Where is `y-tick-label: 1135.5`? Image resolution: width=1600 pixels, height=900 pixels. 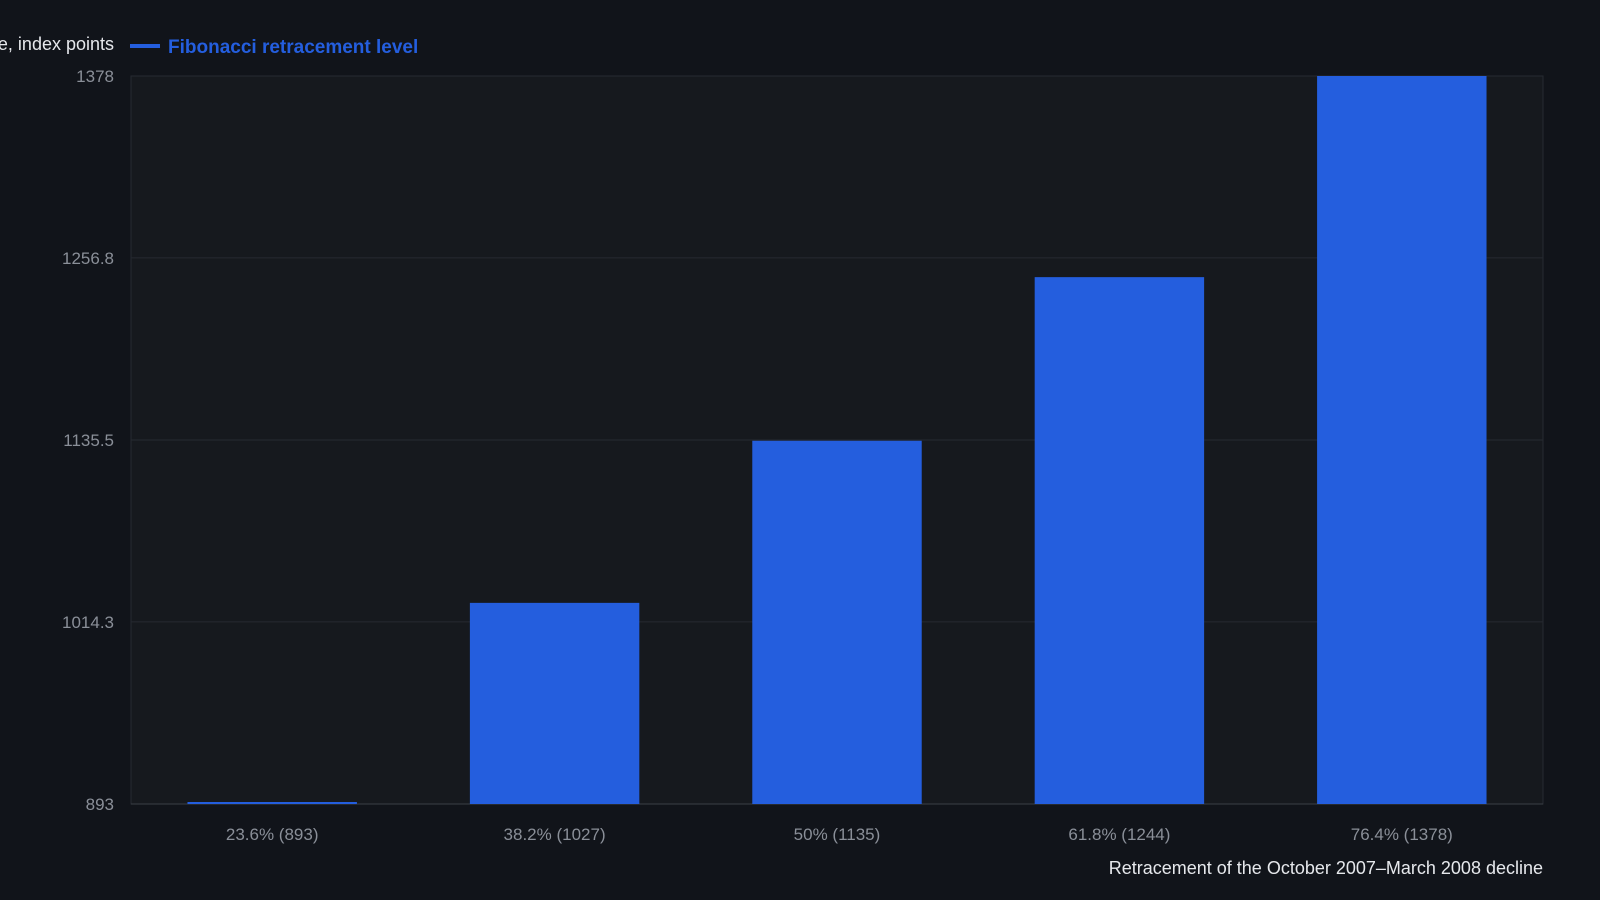 y-tick-label: 1135.5 is located at coordinates (88, 440).